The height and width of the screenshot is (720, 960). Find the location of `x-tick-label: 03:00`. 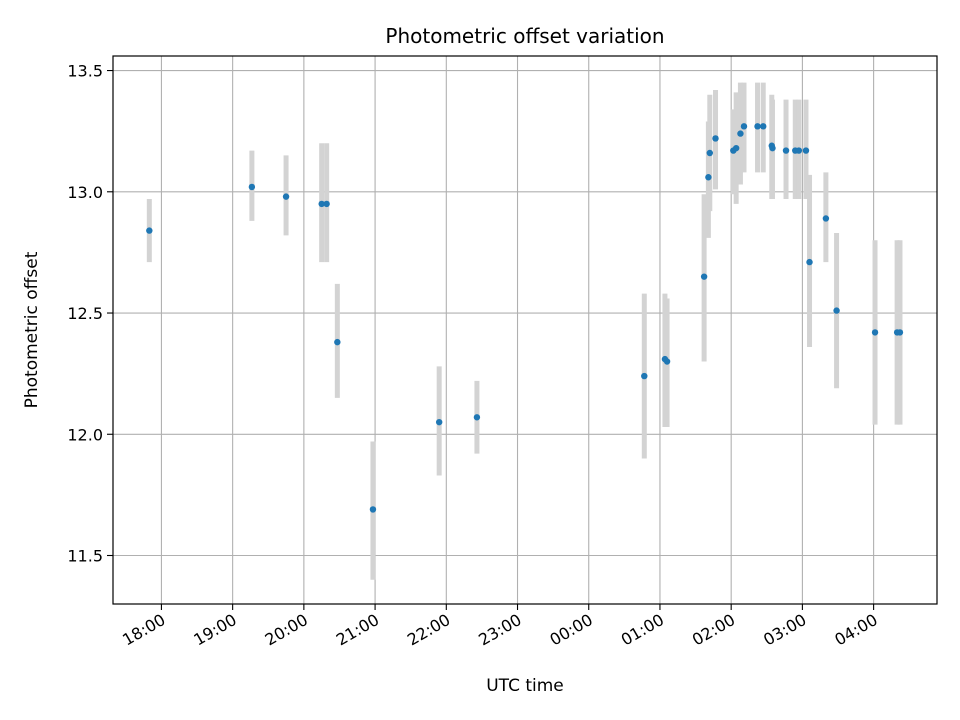

x-tick-label: 03:00 is located at coordinates (784, 630).